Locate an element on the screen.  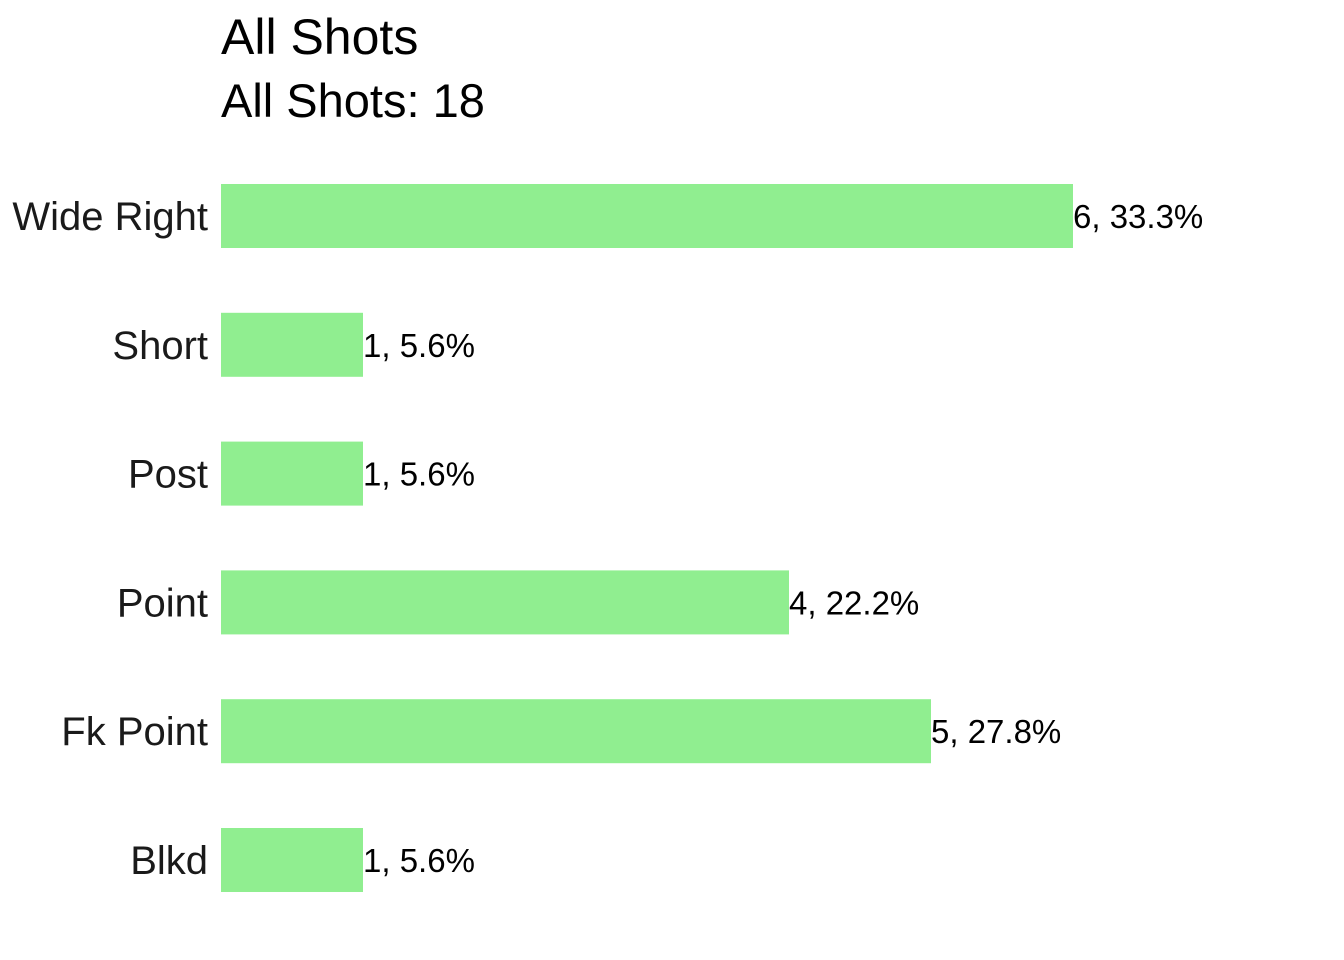
chart-subtitle: All Shots: 18 is located at coordinates (353, 100).